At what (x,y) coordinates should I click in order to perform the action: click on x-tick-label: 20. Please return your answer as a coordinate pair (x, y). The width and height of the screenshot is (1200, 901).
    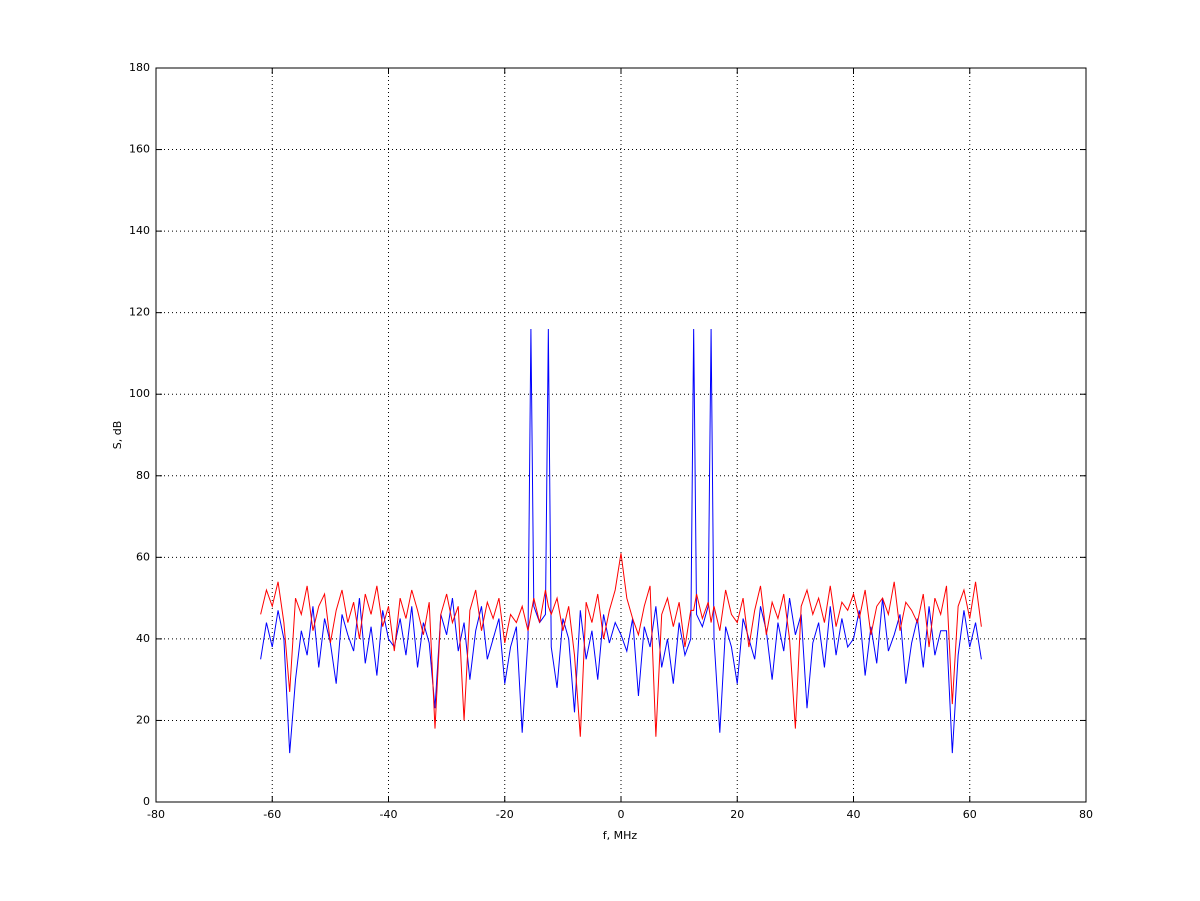
    Looking at the image, I should click on (737, 814).